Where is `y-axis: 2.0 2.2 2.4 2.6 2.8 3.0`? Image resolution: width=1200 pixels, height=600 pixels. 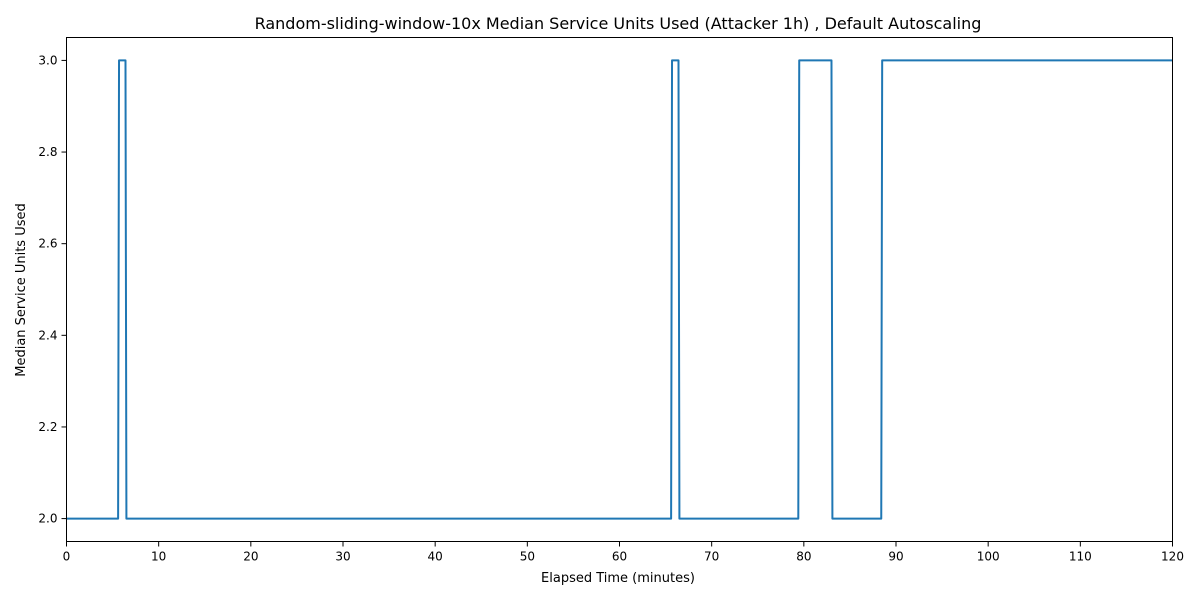 y-axis: 2.0 2.2 2.4 2.6 2.8 3.0 is located at coordinates (52, 289).